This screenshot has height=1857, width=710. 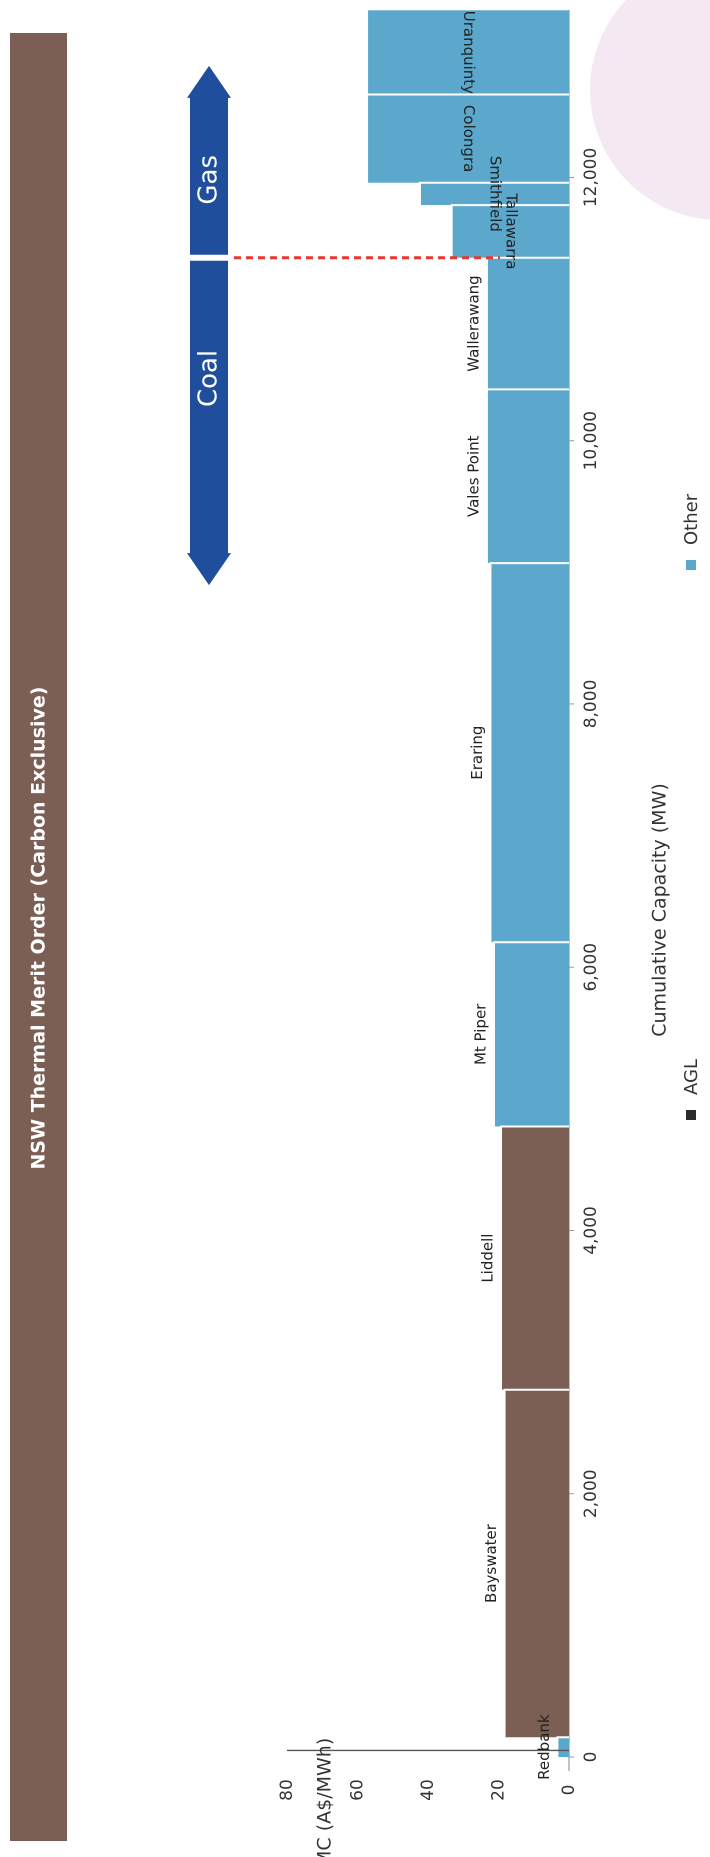 What do you see at coordinates (528, 323) in the screenshot?
I see `bar-wallerawang` at bounding box center [528, 323].